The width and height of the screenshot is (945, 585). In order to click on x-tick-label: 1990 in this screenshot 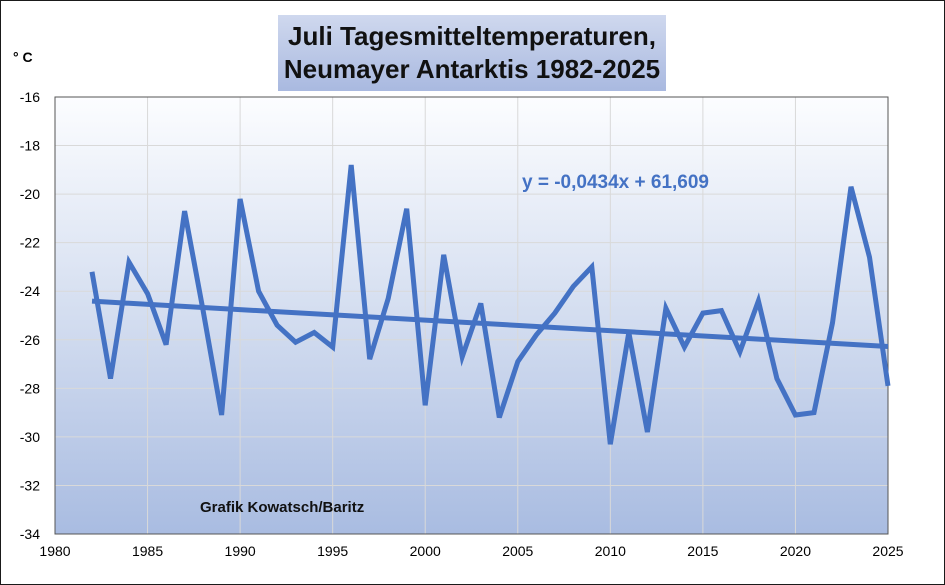, I will do `click(240, 551)`.